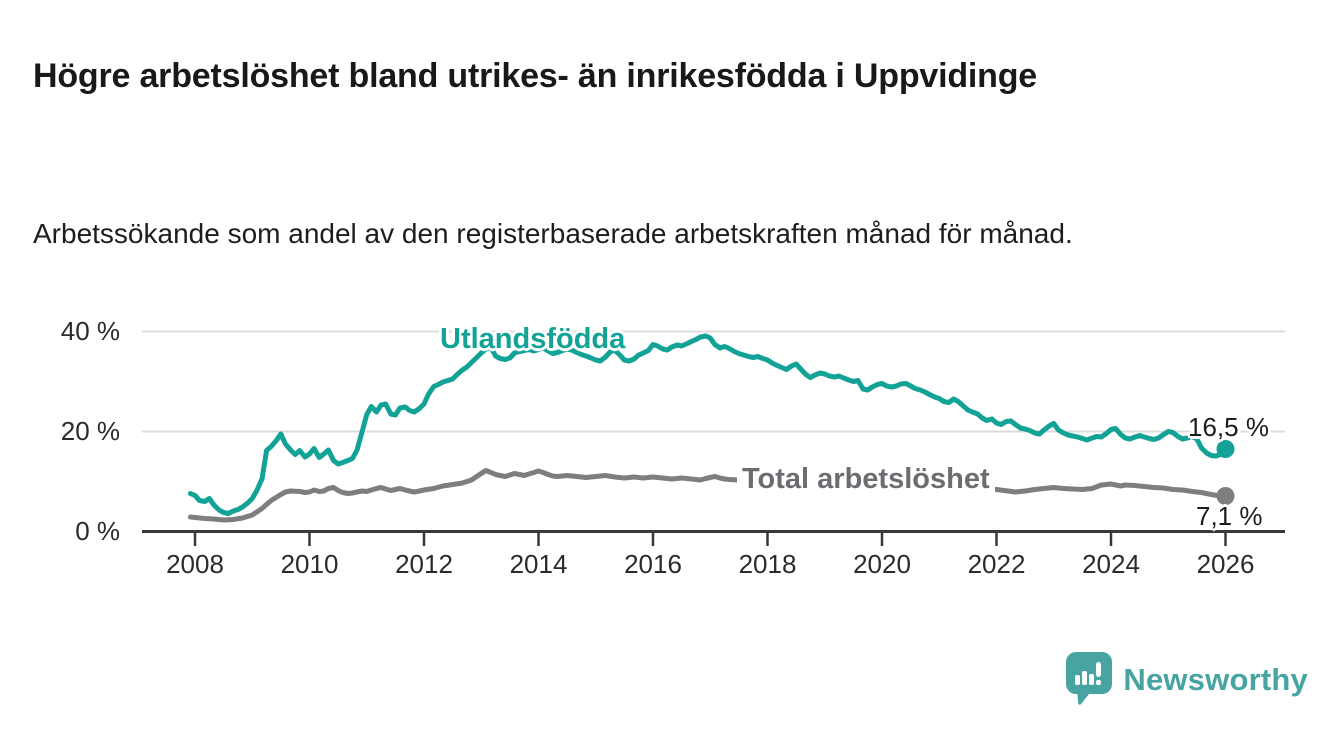 The image size is (1340, 734). What do you see at coordinates (97, 530) in the screenshot?
I see `y-tick-label: 0 %` at bounding box center [97, 530].